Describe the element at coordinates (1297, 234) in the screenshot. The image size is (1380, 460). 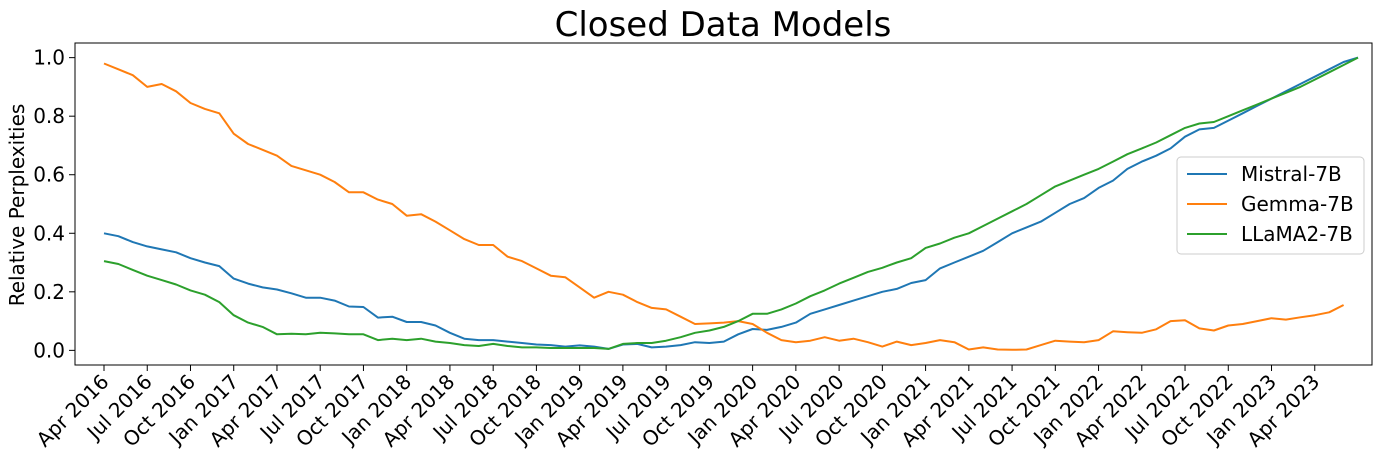
I see `legend-label: LLaMA2-7B` at that location.